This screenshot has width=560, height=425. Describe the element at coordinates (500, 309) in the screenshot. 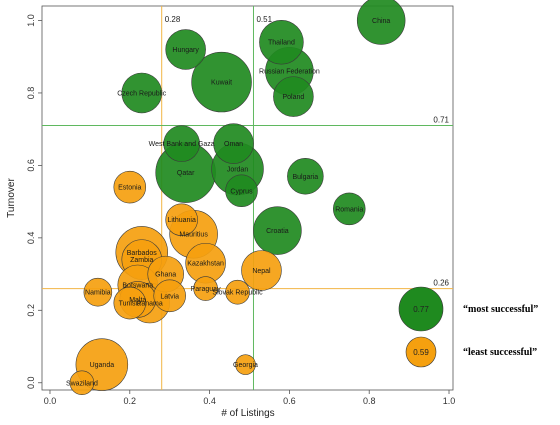

I see `legend-text: “most successful”` at that location.